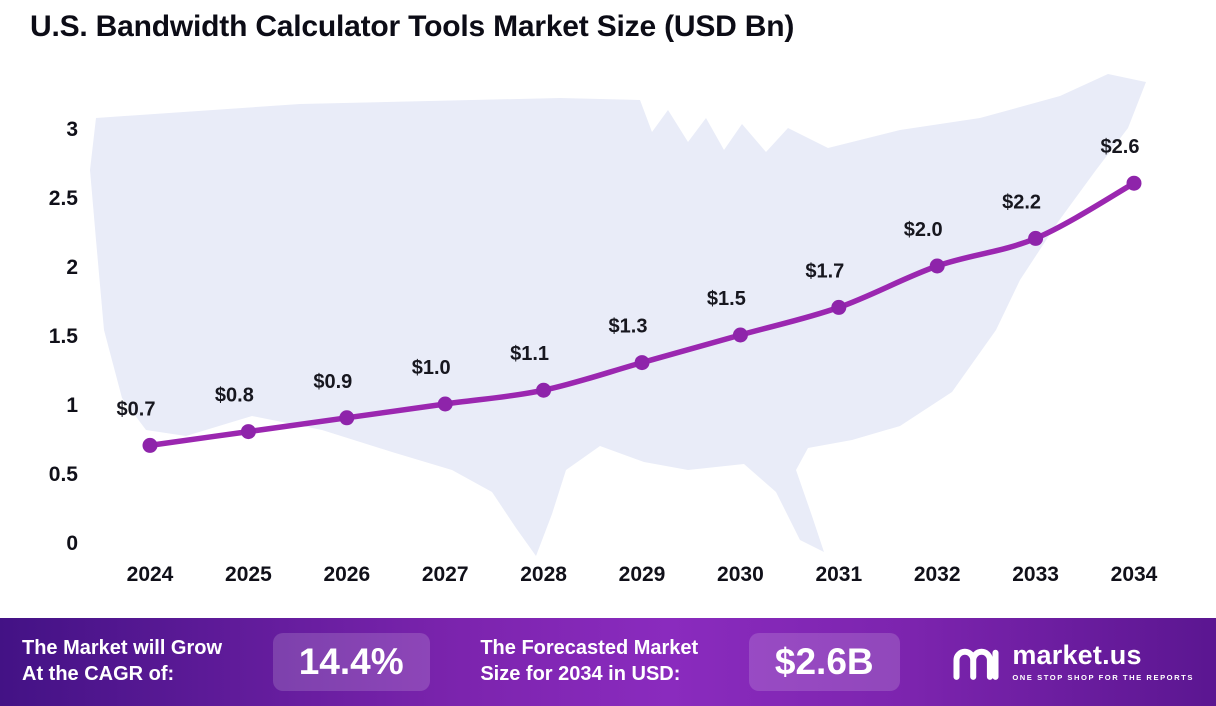  Describe the element at coordinates (589, 648) in the screenshot. I see `forecast-label-line1: The Forecasted Market` at that location.